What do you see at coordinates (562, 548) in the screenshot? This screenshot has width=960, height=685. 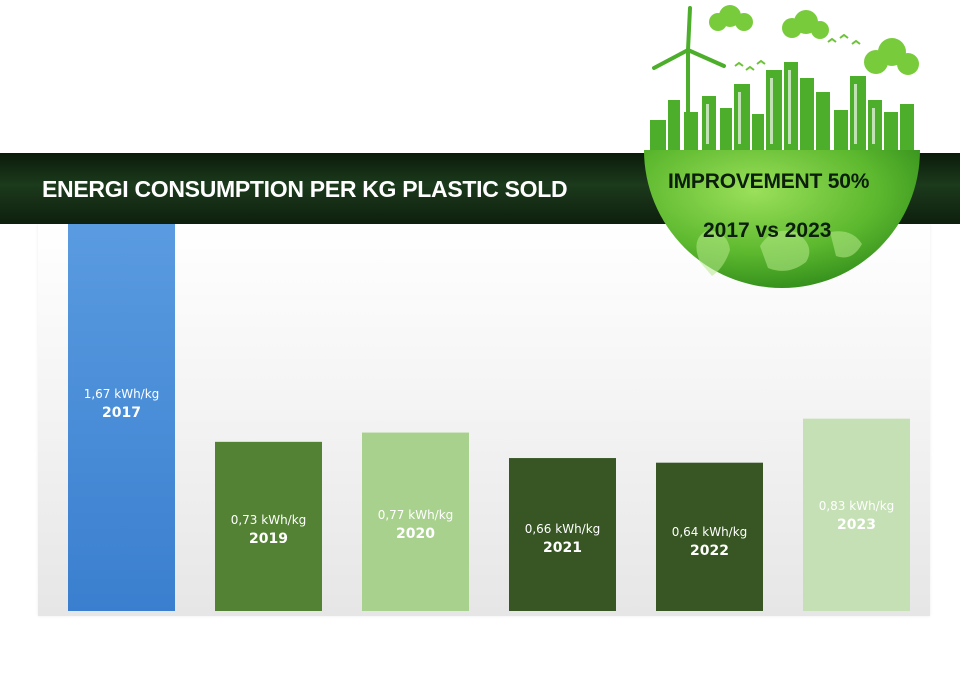 I see `category-label: 2021` at bounding box center [562, 548].